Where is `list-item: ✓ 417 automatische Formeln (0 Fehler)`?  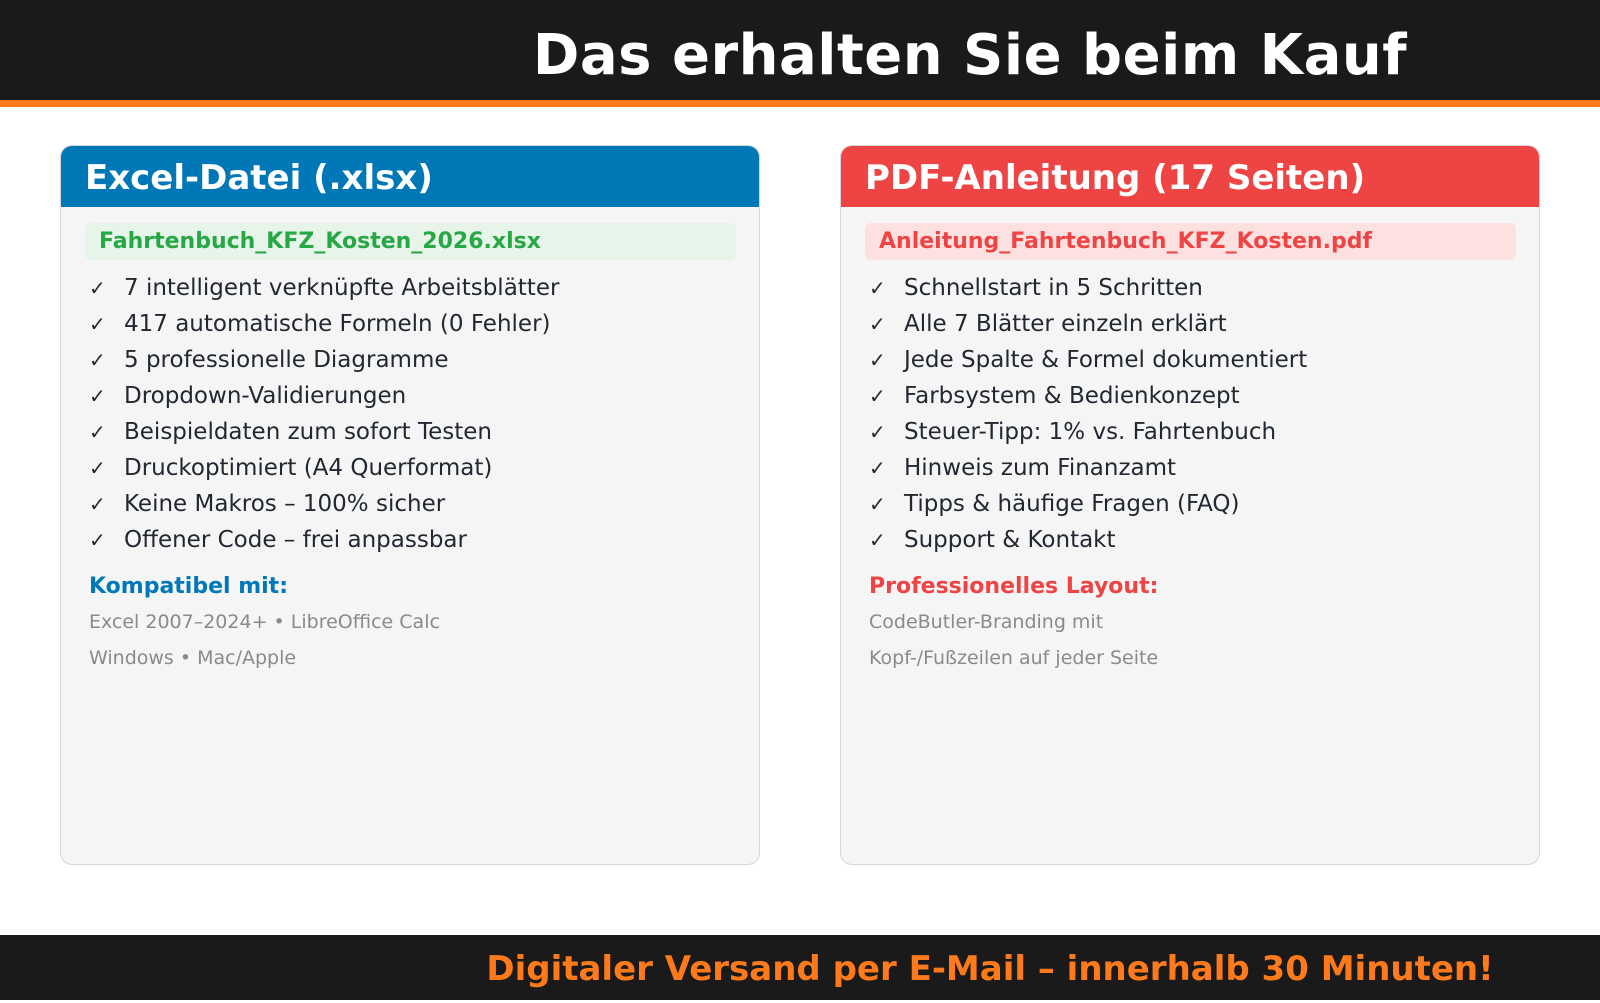 list-item: ✓ 417 automatische Formeln (0 Fehler) is located at coordinates (324, 324).